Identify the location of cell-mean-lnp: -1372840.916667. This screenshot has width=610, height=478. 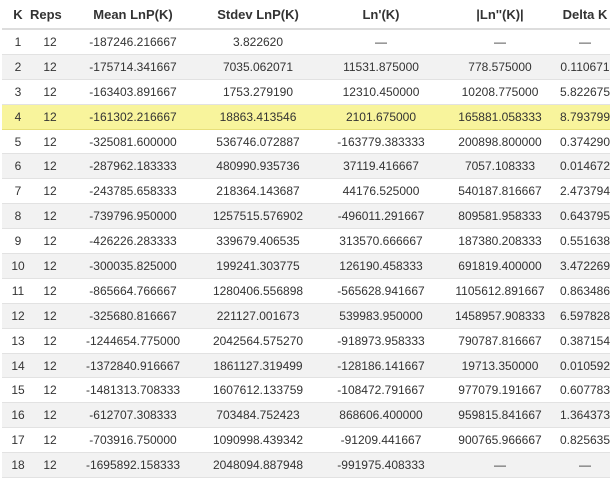
(133, 366).